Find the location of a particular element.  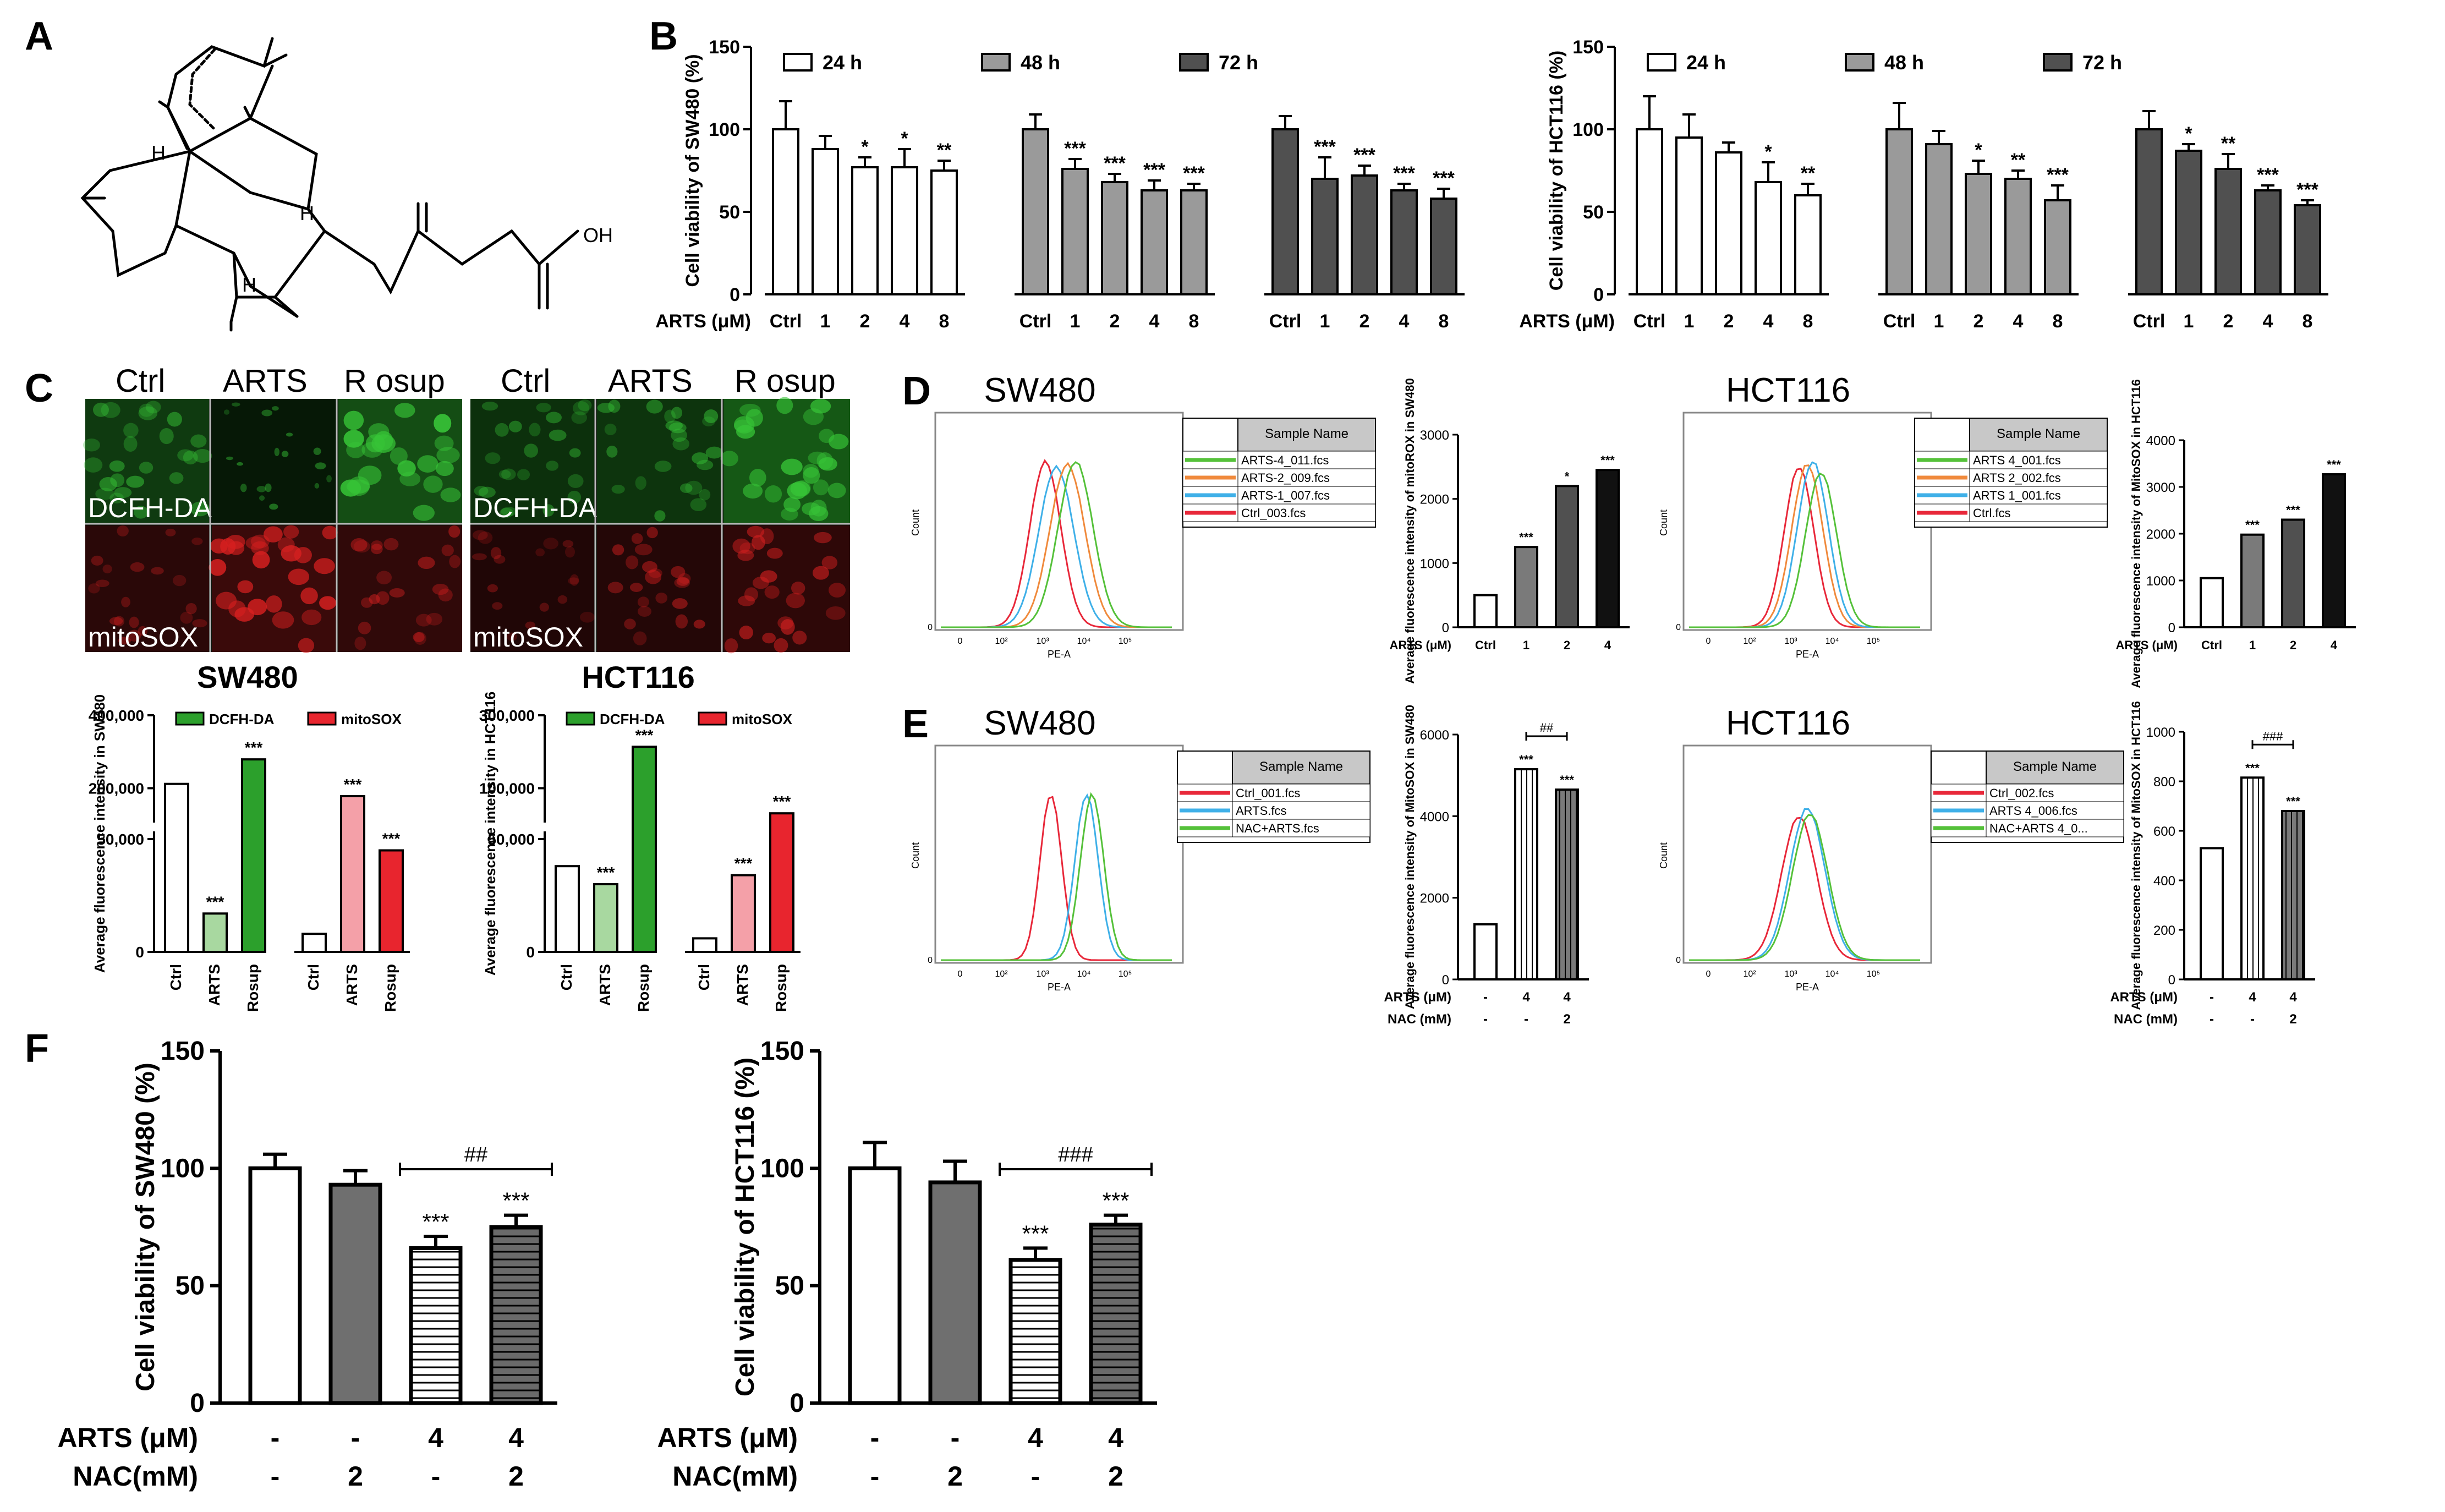

b-ytick-label-0-3: 150 is located at coordinates (724, 47).